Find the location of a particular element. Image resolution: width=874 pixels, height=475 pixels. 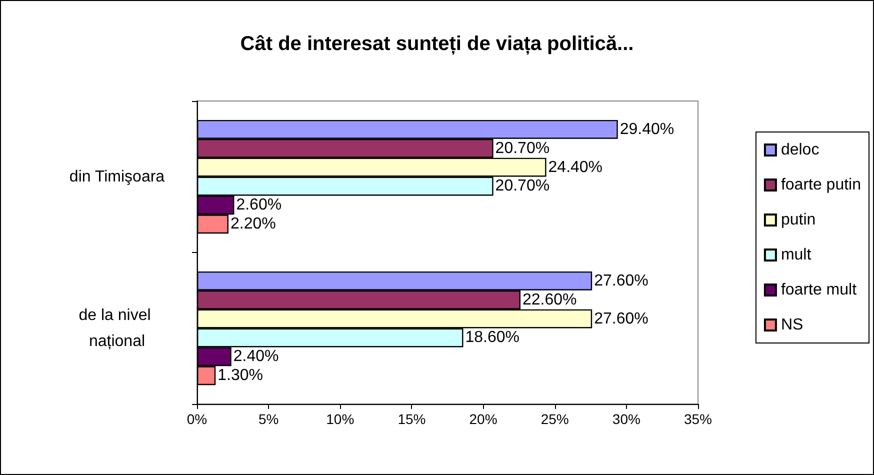

data-label: 2.20% is located at coordinates (253, 224).